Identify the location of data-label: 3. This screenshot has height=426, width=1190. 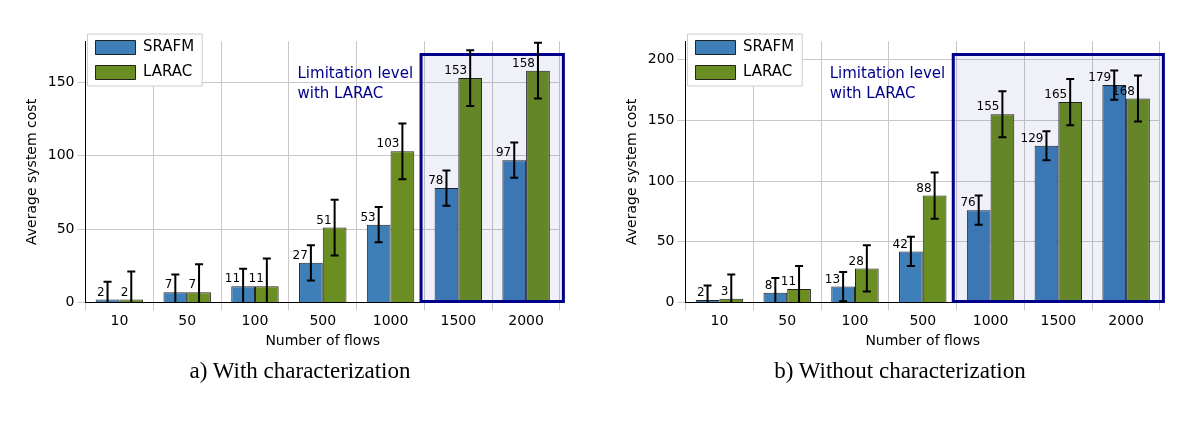
(724, 290).